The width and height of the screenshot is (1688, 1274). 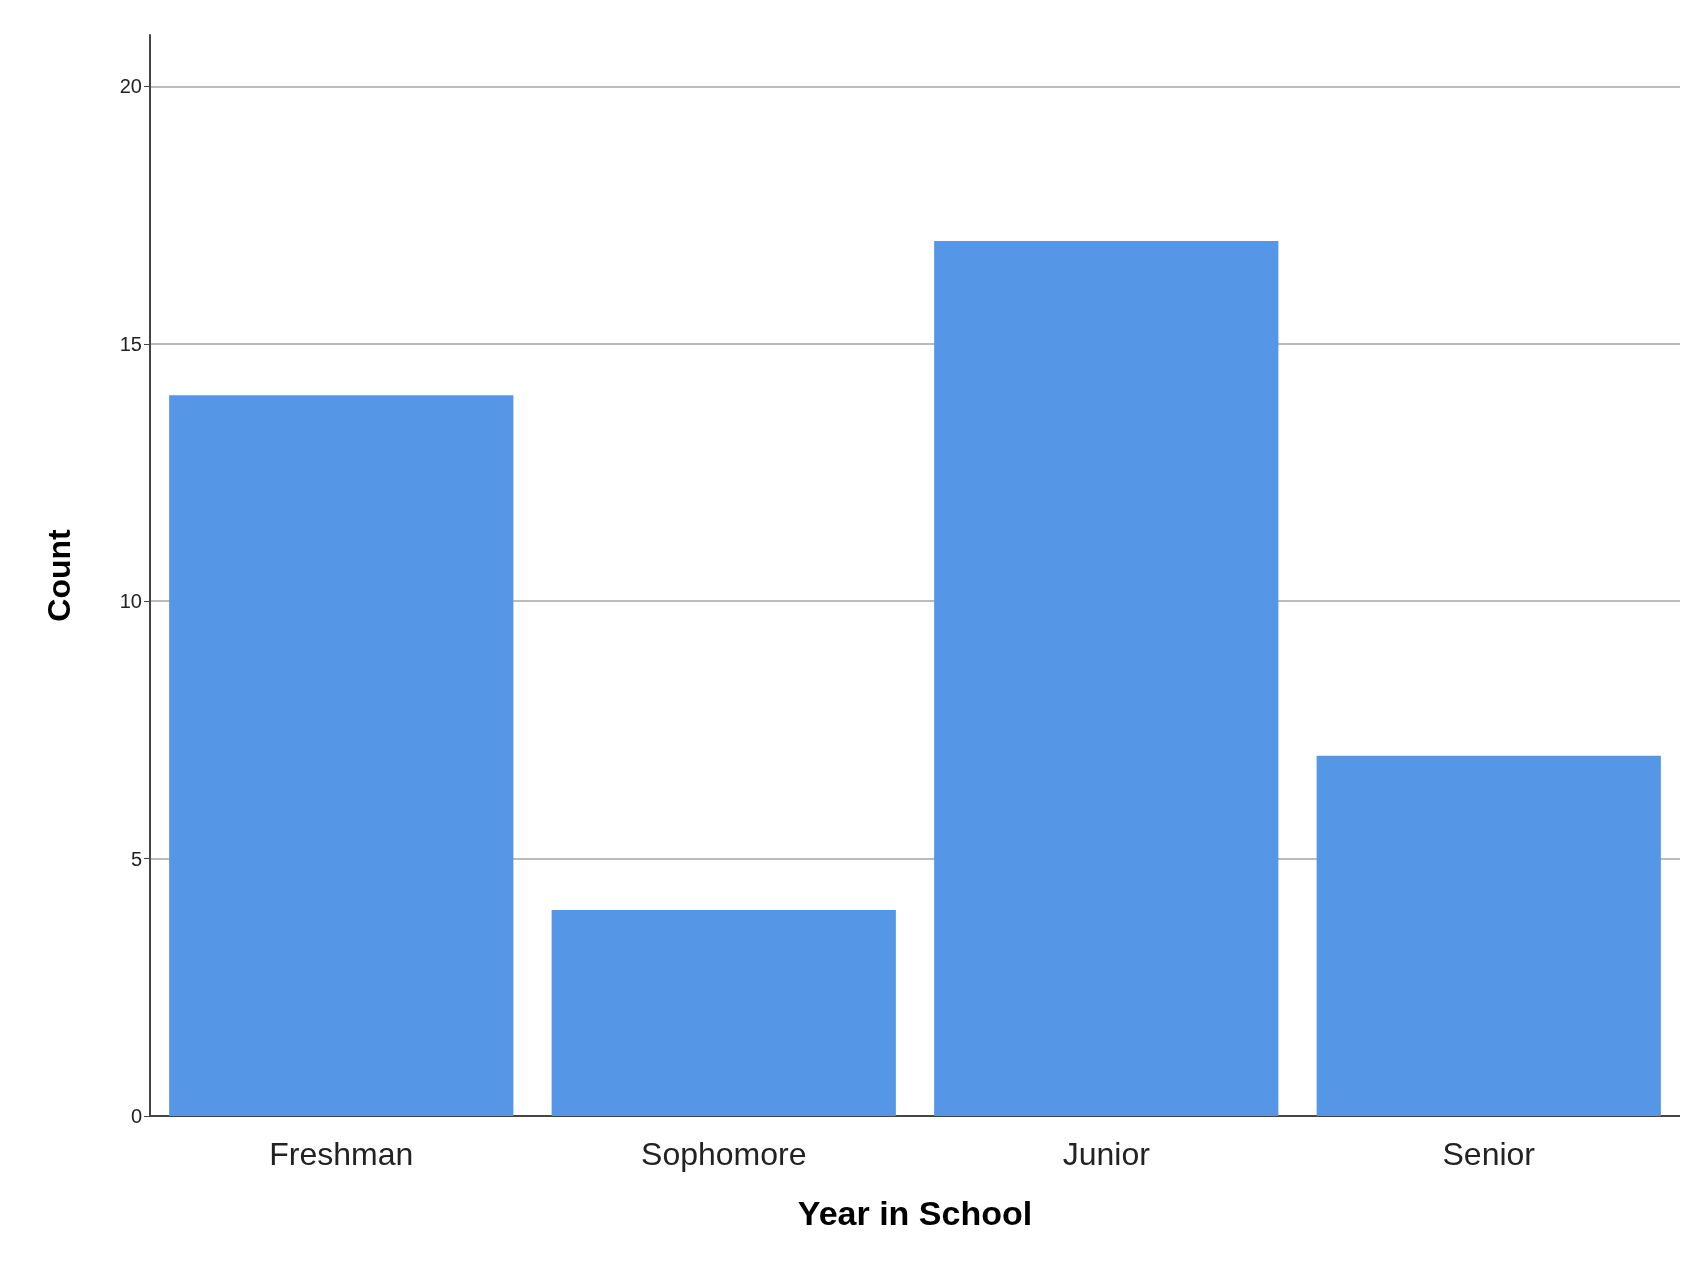 What do you see at coordinates (130, 601) in the screenshot?
I see `y-tick-label: 10` at bounding box center [130, 601].